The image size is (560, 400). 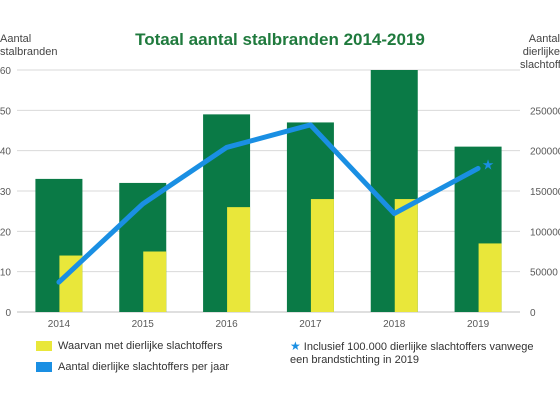 What do you see at coordinates (5, 111) in the screenshot?
I see `y-left-tick-label: 50` at bounding box center [5, 111].